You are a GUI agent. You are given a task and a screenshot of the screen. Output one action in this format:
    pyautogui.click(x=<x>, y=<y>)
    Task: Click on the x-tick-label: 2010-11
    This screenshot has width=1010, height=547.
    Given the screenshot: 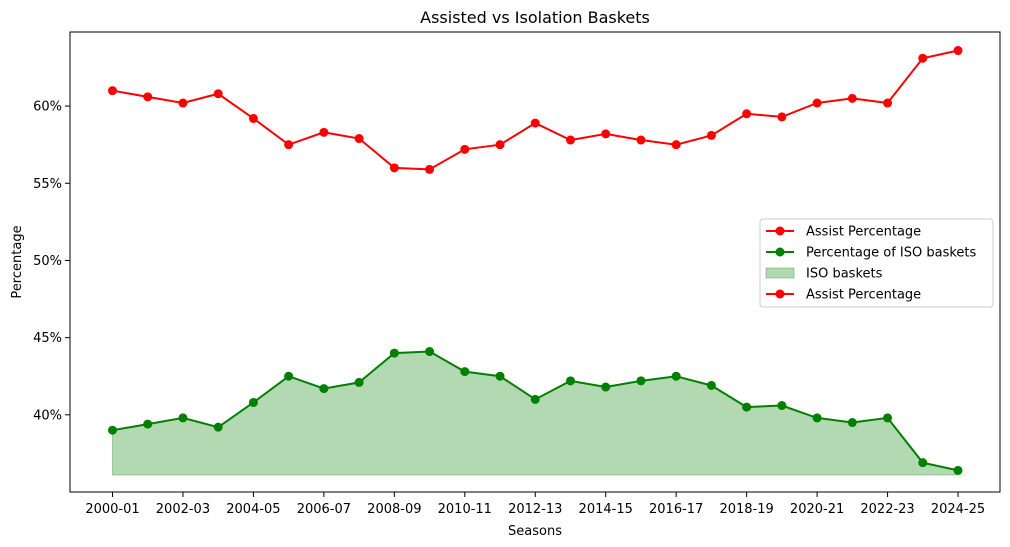 What is the action you would take?
    pyautogui.click(x=465, y=509)
    